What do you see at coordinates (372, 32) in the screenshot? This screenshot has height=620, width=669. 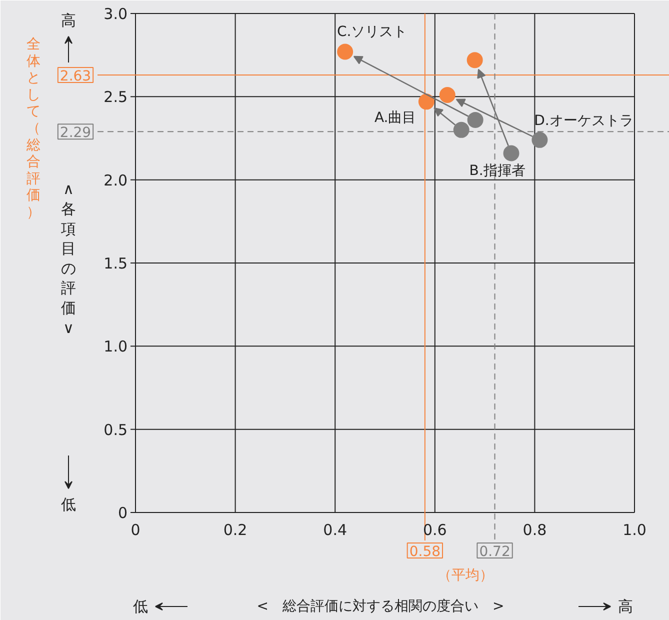 I see `annotation: C.ソリスト` at bounding box center [372, 32].